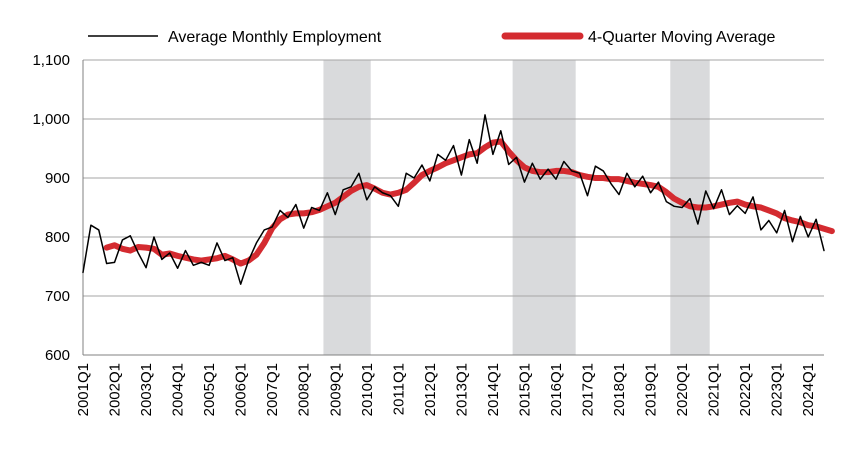 Image resolution: width=850 pixels, height=454 pixels. I want to click on y-tick-label: 1,100, so click(51, 60).